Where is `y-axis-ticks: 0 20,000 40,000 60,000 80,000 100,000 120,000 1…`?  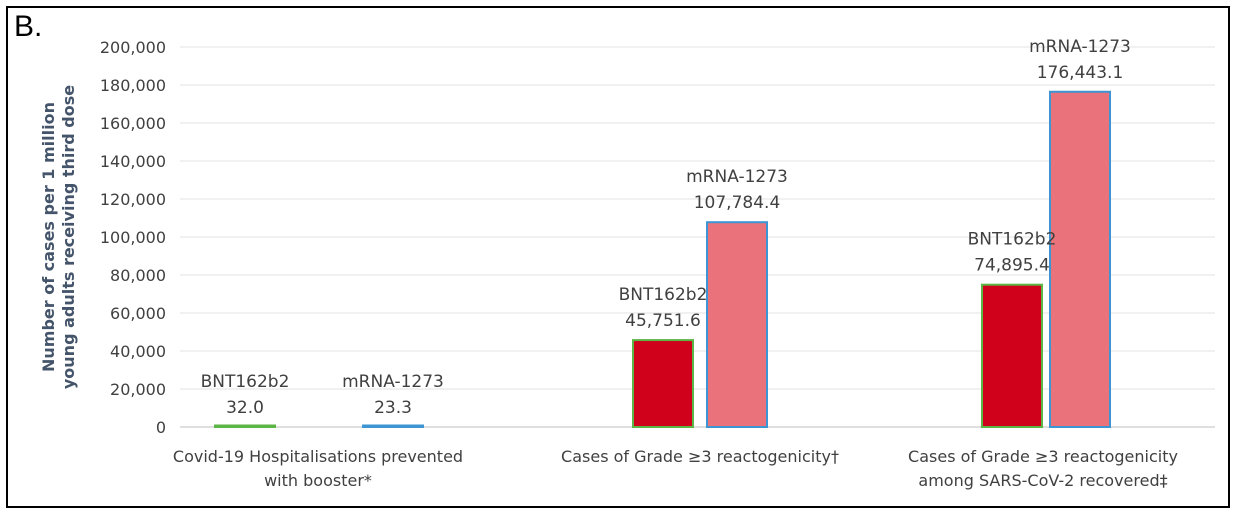 y-axis-ticks: 0 20,000 40,000 60,000 80,000 100,000 120,000 1… is located at coordinates (133, 237).